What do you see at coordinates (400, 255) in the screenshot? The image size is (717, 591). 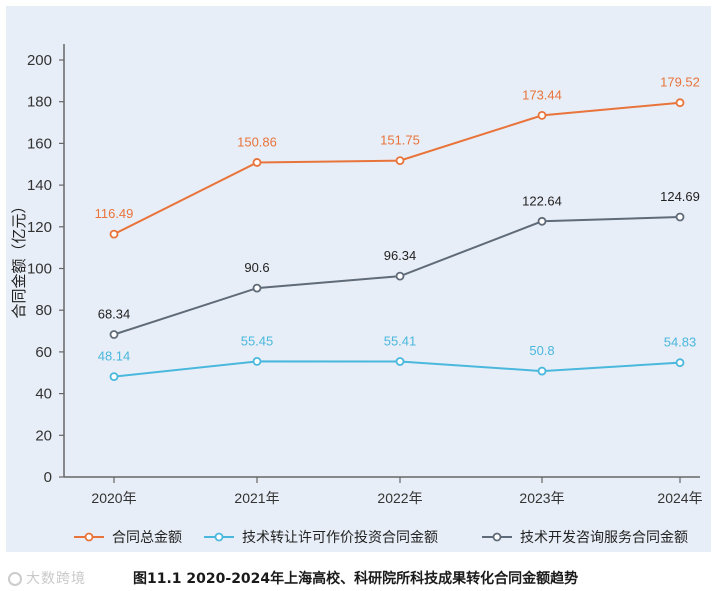 I see `data-label: 96.34` at bounding box center [400, 255].